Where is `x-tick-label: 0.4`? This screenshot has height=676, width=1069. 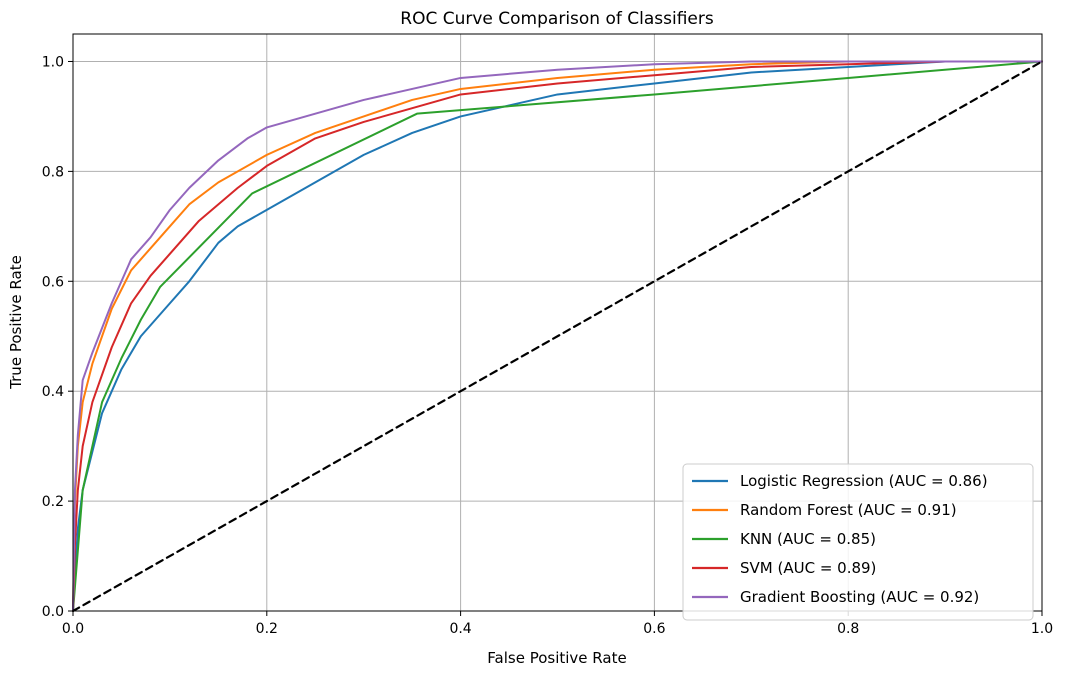 x-tick-label: 0.4 is located at coordinates (460, 629).